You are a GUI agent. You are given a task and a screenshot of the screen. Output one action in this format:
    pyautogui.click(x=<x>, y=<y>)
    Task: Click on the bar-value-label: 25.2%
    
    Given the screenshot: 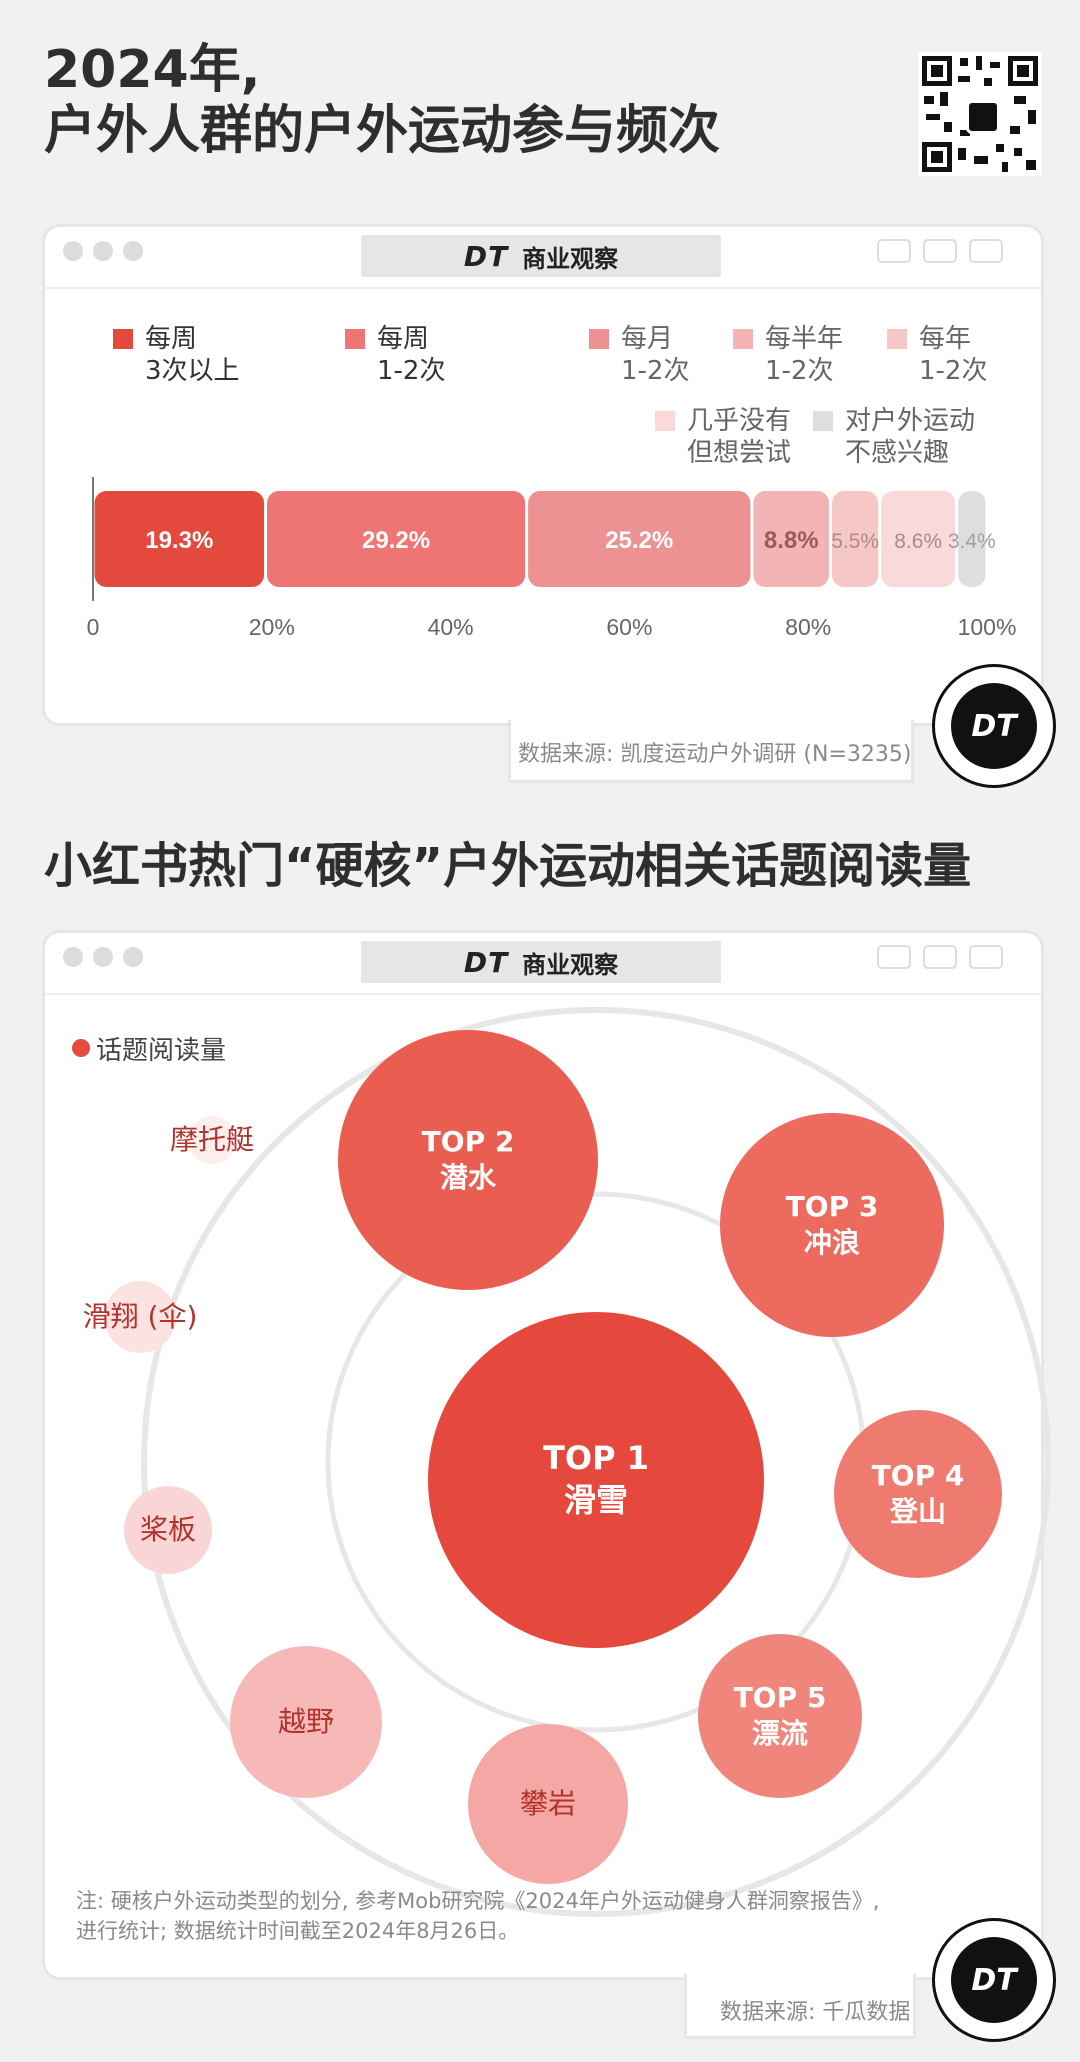 What is the action you would take?
    pyautogui.click(x=639, y=540)
    